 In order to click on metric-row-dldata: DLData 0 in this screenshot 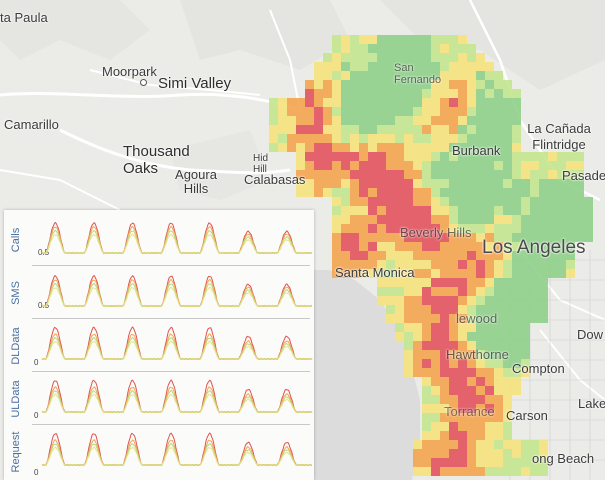, I will do `click(159, 346)`.